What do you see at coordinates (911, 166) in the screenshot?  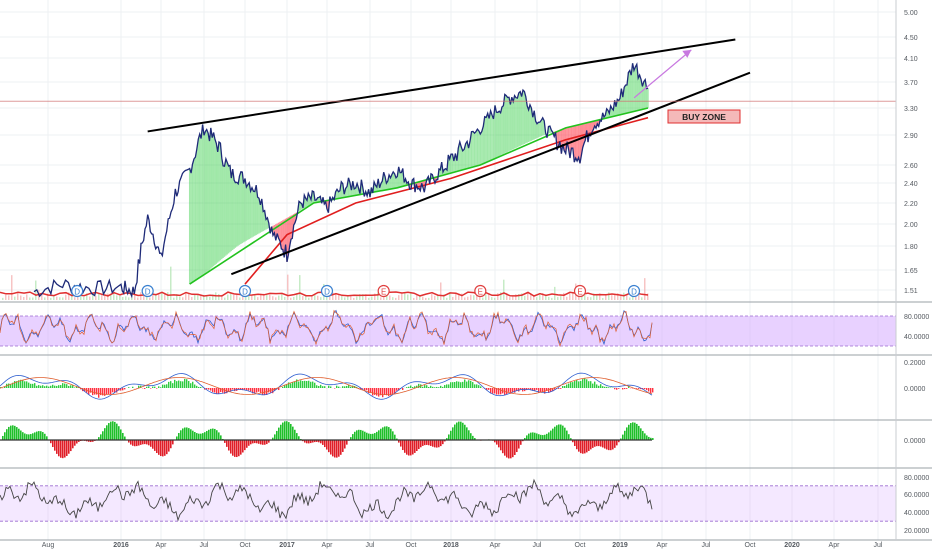 I see `price-tick-label-6: 2.60` at bounding box center [911, 166].